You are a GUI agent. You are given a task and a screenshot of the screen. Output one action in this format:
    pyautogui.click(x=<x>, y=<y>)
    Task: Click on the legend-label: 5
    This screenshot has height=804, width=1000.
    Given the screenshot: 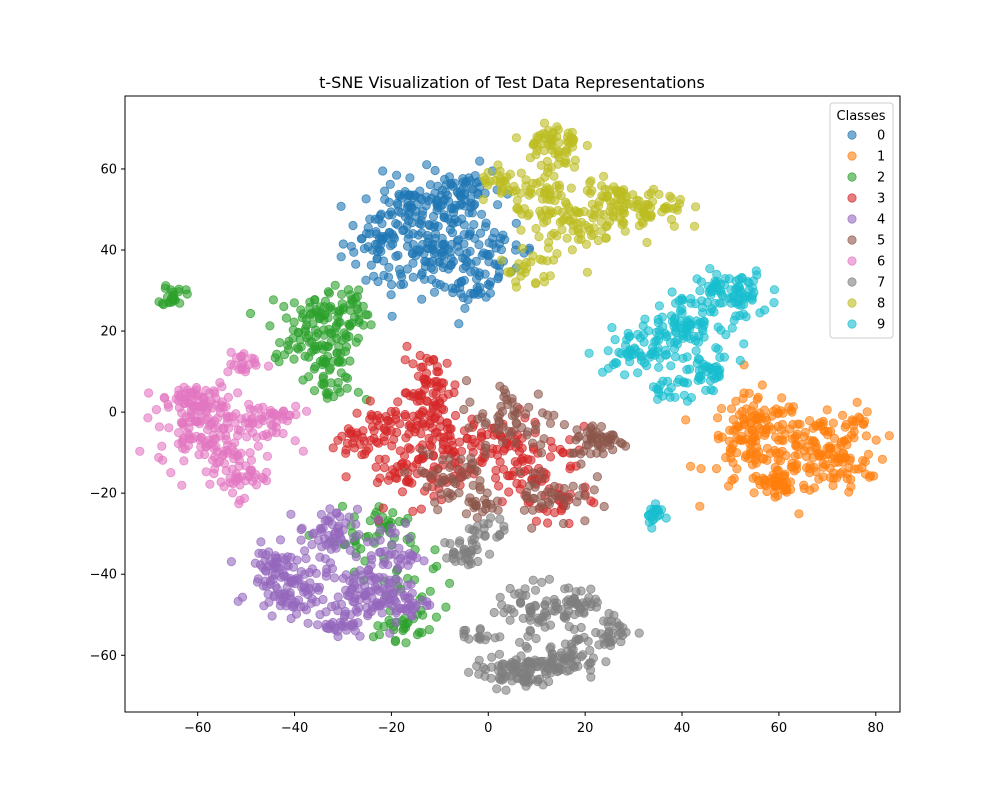 What is the action you would take?
    pyautogui.click(x=881, y=241)
    